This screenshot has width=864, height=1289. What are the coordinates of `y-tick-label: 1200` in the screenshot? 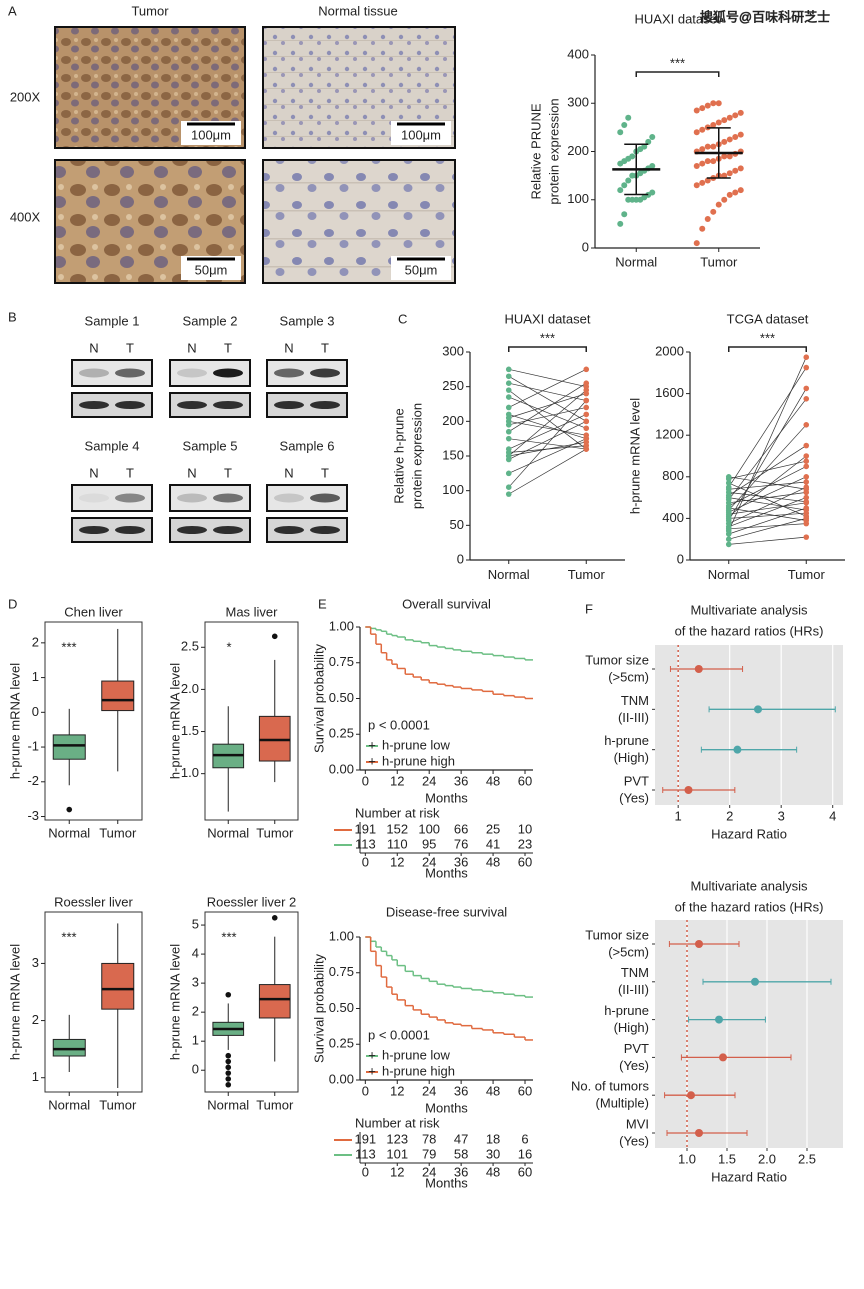 It's located at (669, 434).